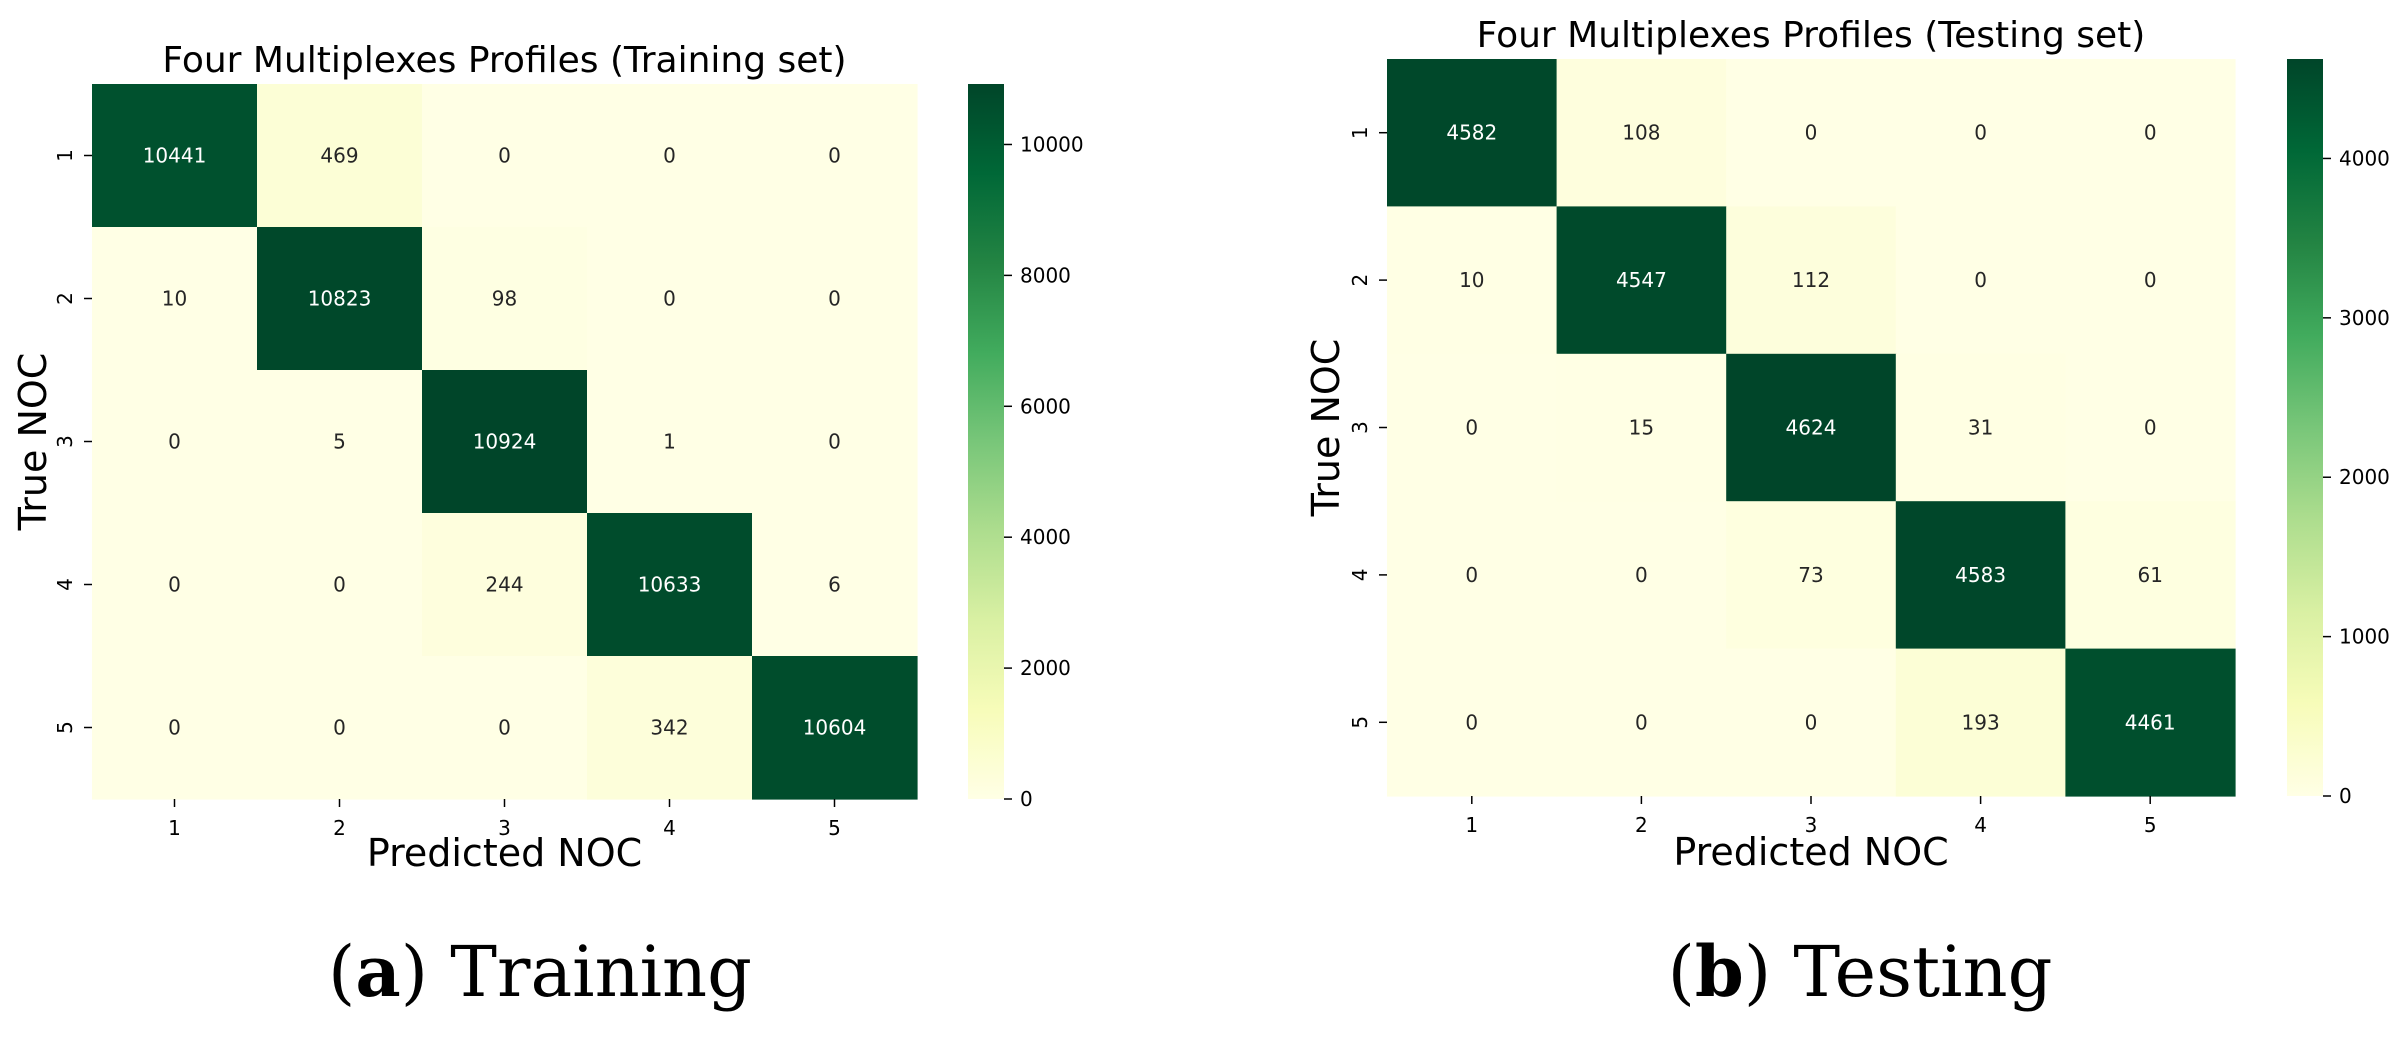 This screenshot has height=1041, width=2408. Describe the element at coordinates (2364, 637) in the screenshot. I see `colorbar-tick-label-testing-1000: 1000` at that location.